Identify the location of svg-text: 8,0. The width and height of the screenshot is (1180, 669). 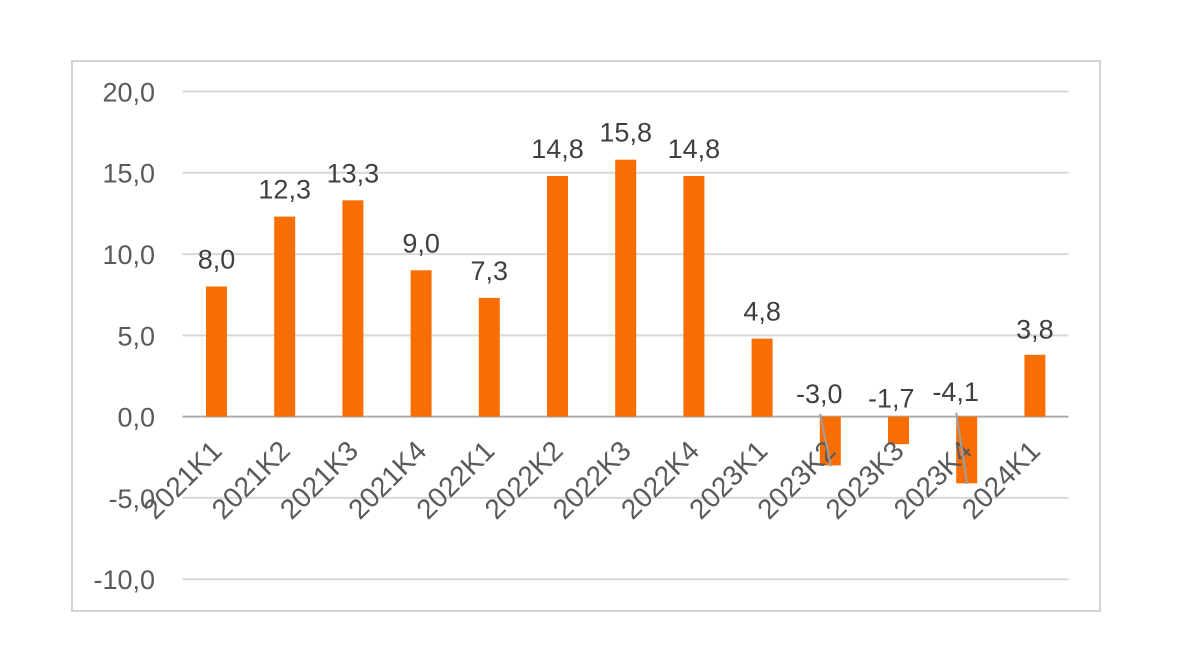
(217, 260).